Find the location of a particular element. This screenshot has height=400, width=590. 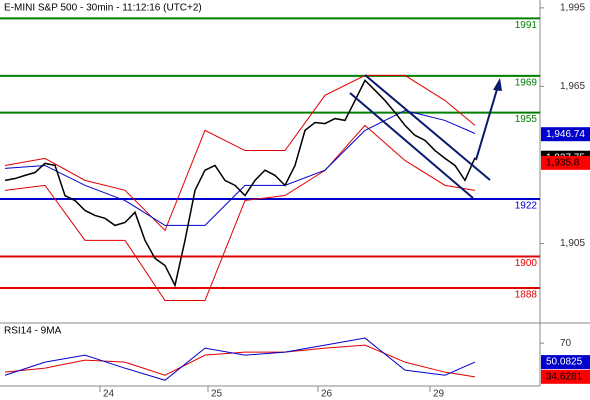

x-tick-label: 29 is located at coordinates (439, 394).